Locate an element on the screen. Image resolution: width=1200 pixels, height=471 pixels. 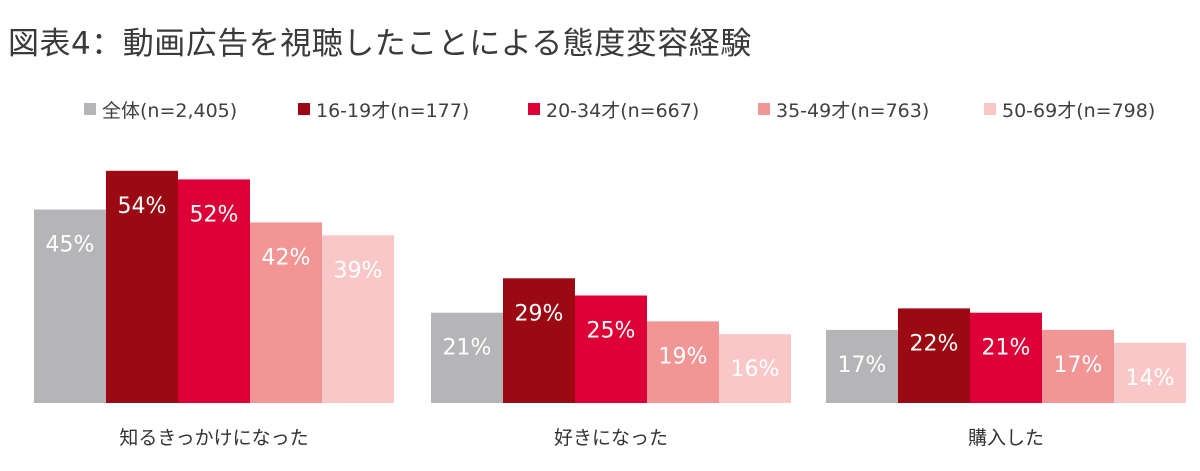
legend-swatch-overall is located at coordinates (90, 109).